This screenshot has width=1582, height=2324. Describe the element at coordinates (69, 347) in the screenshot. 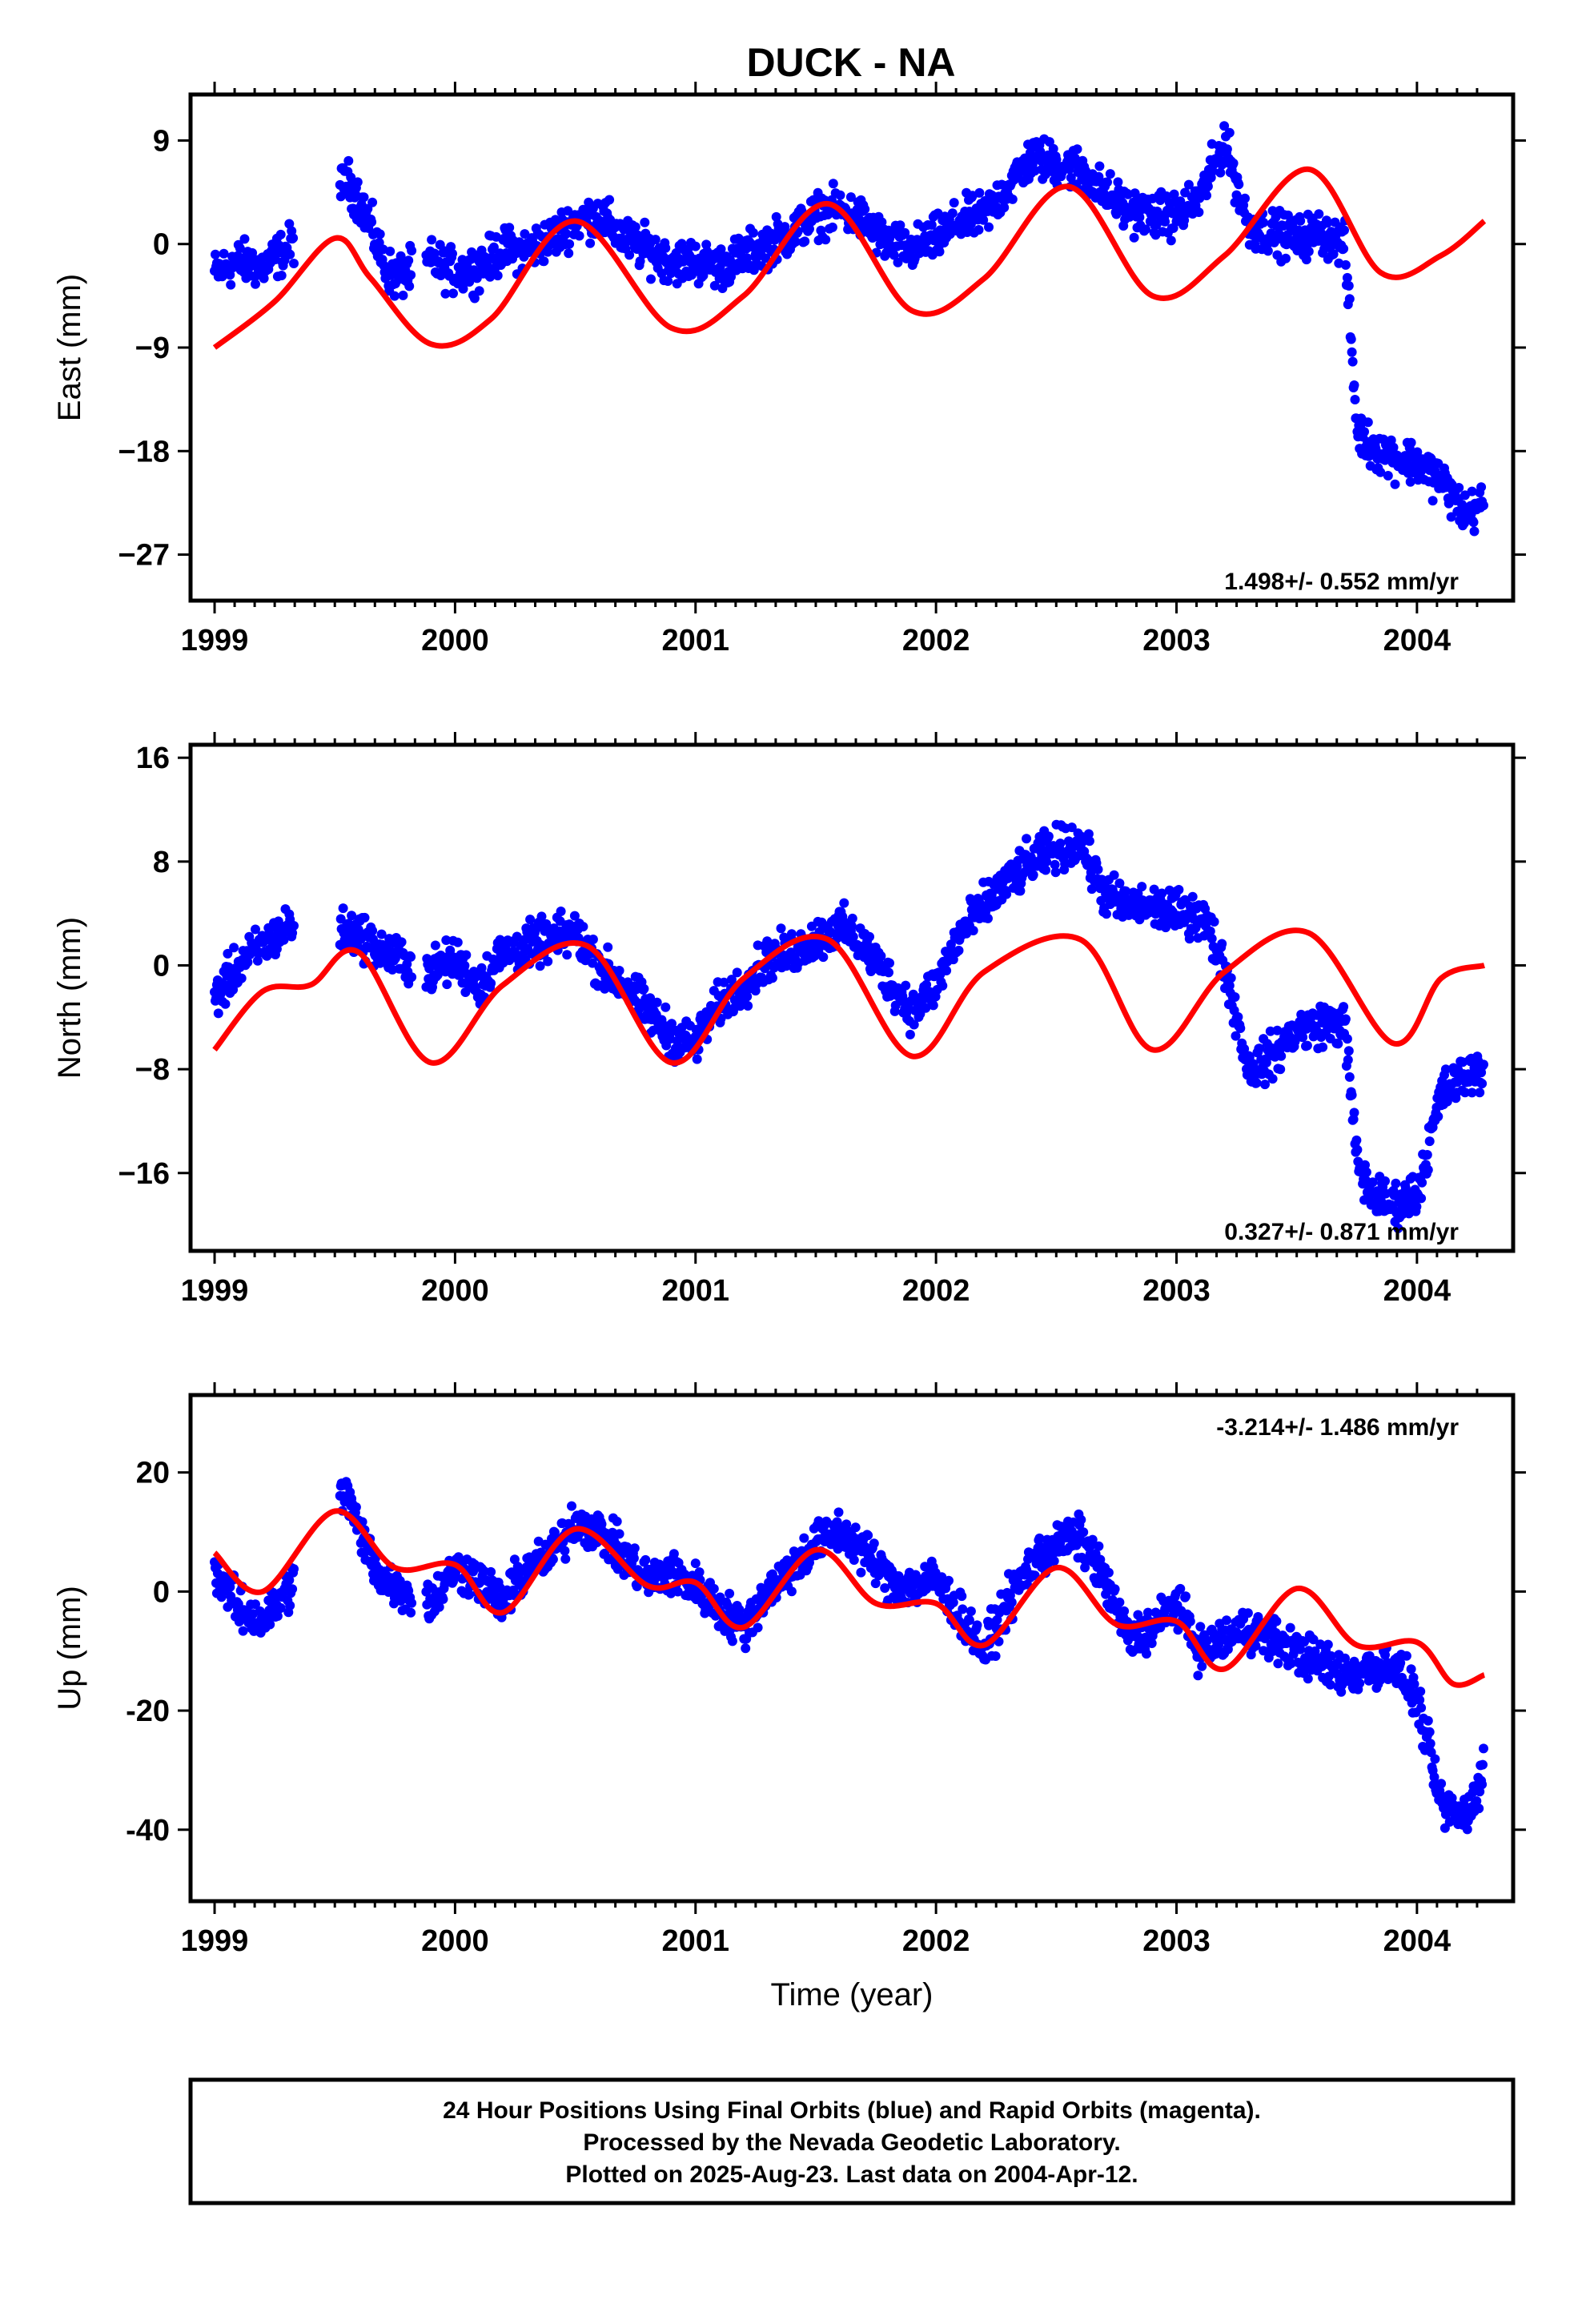

I see `east-y-axis-label: East (mm)` at that location.